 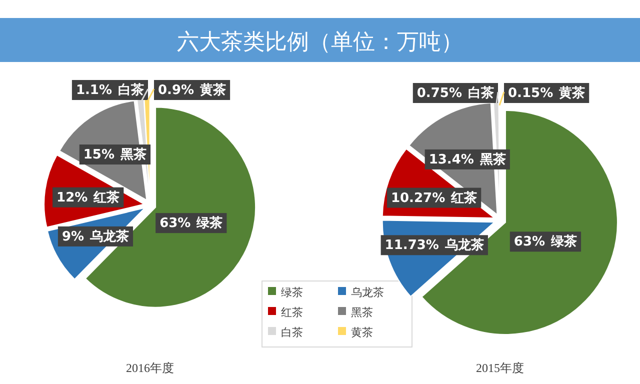 What do you see at coordinates (439, 93) in the screenshot?
I see `data-label: 0.75%` at bounding box center [439, 93].